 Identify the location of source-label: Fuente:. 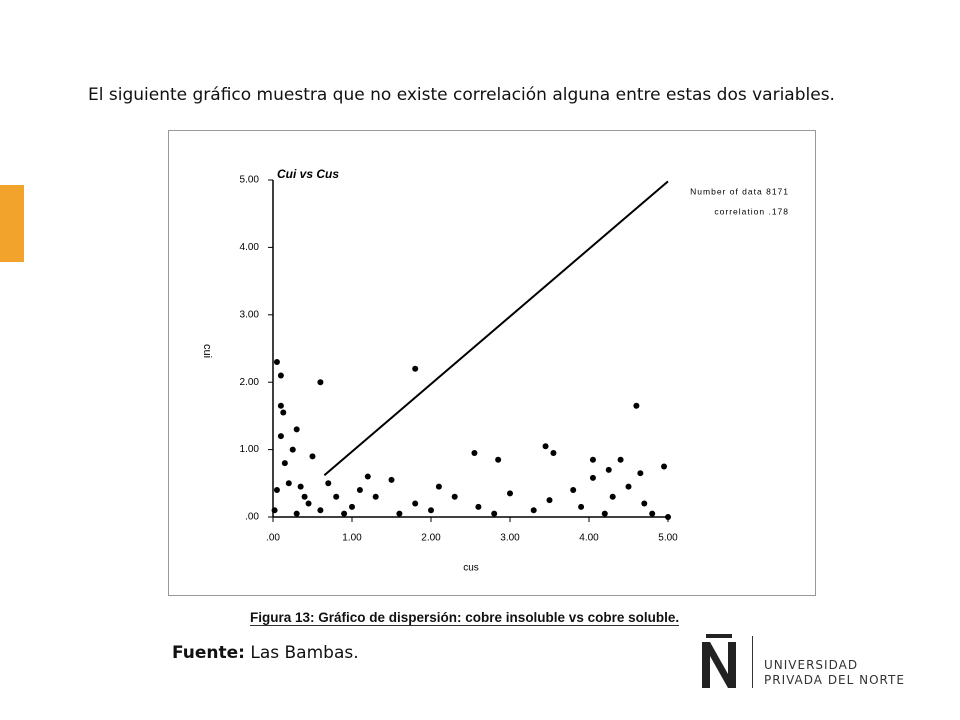
(208, 653).